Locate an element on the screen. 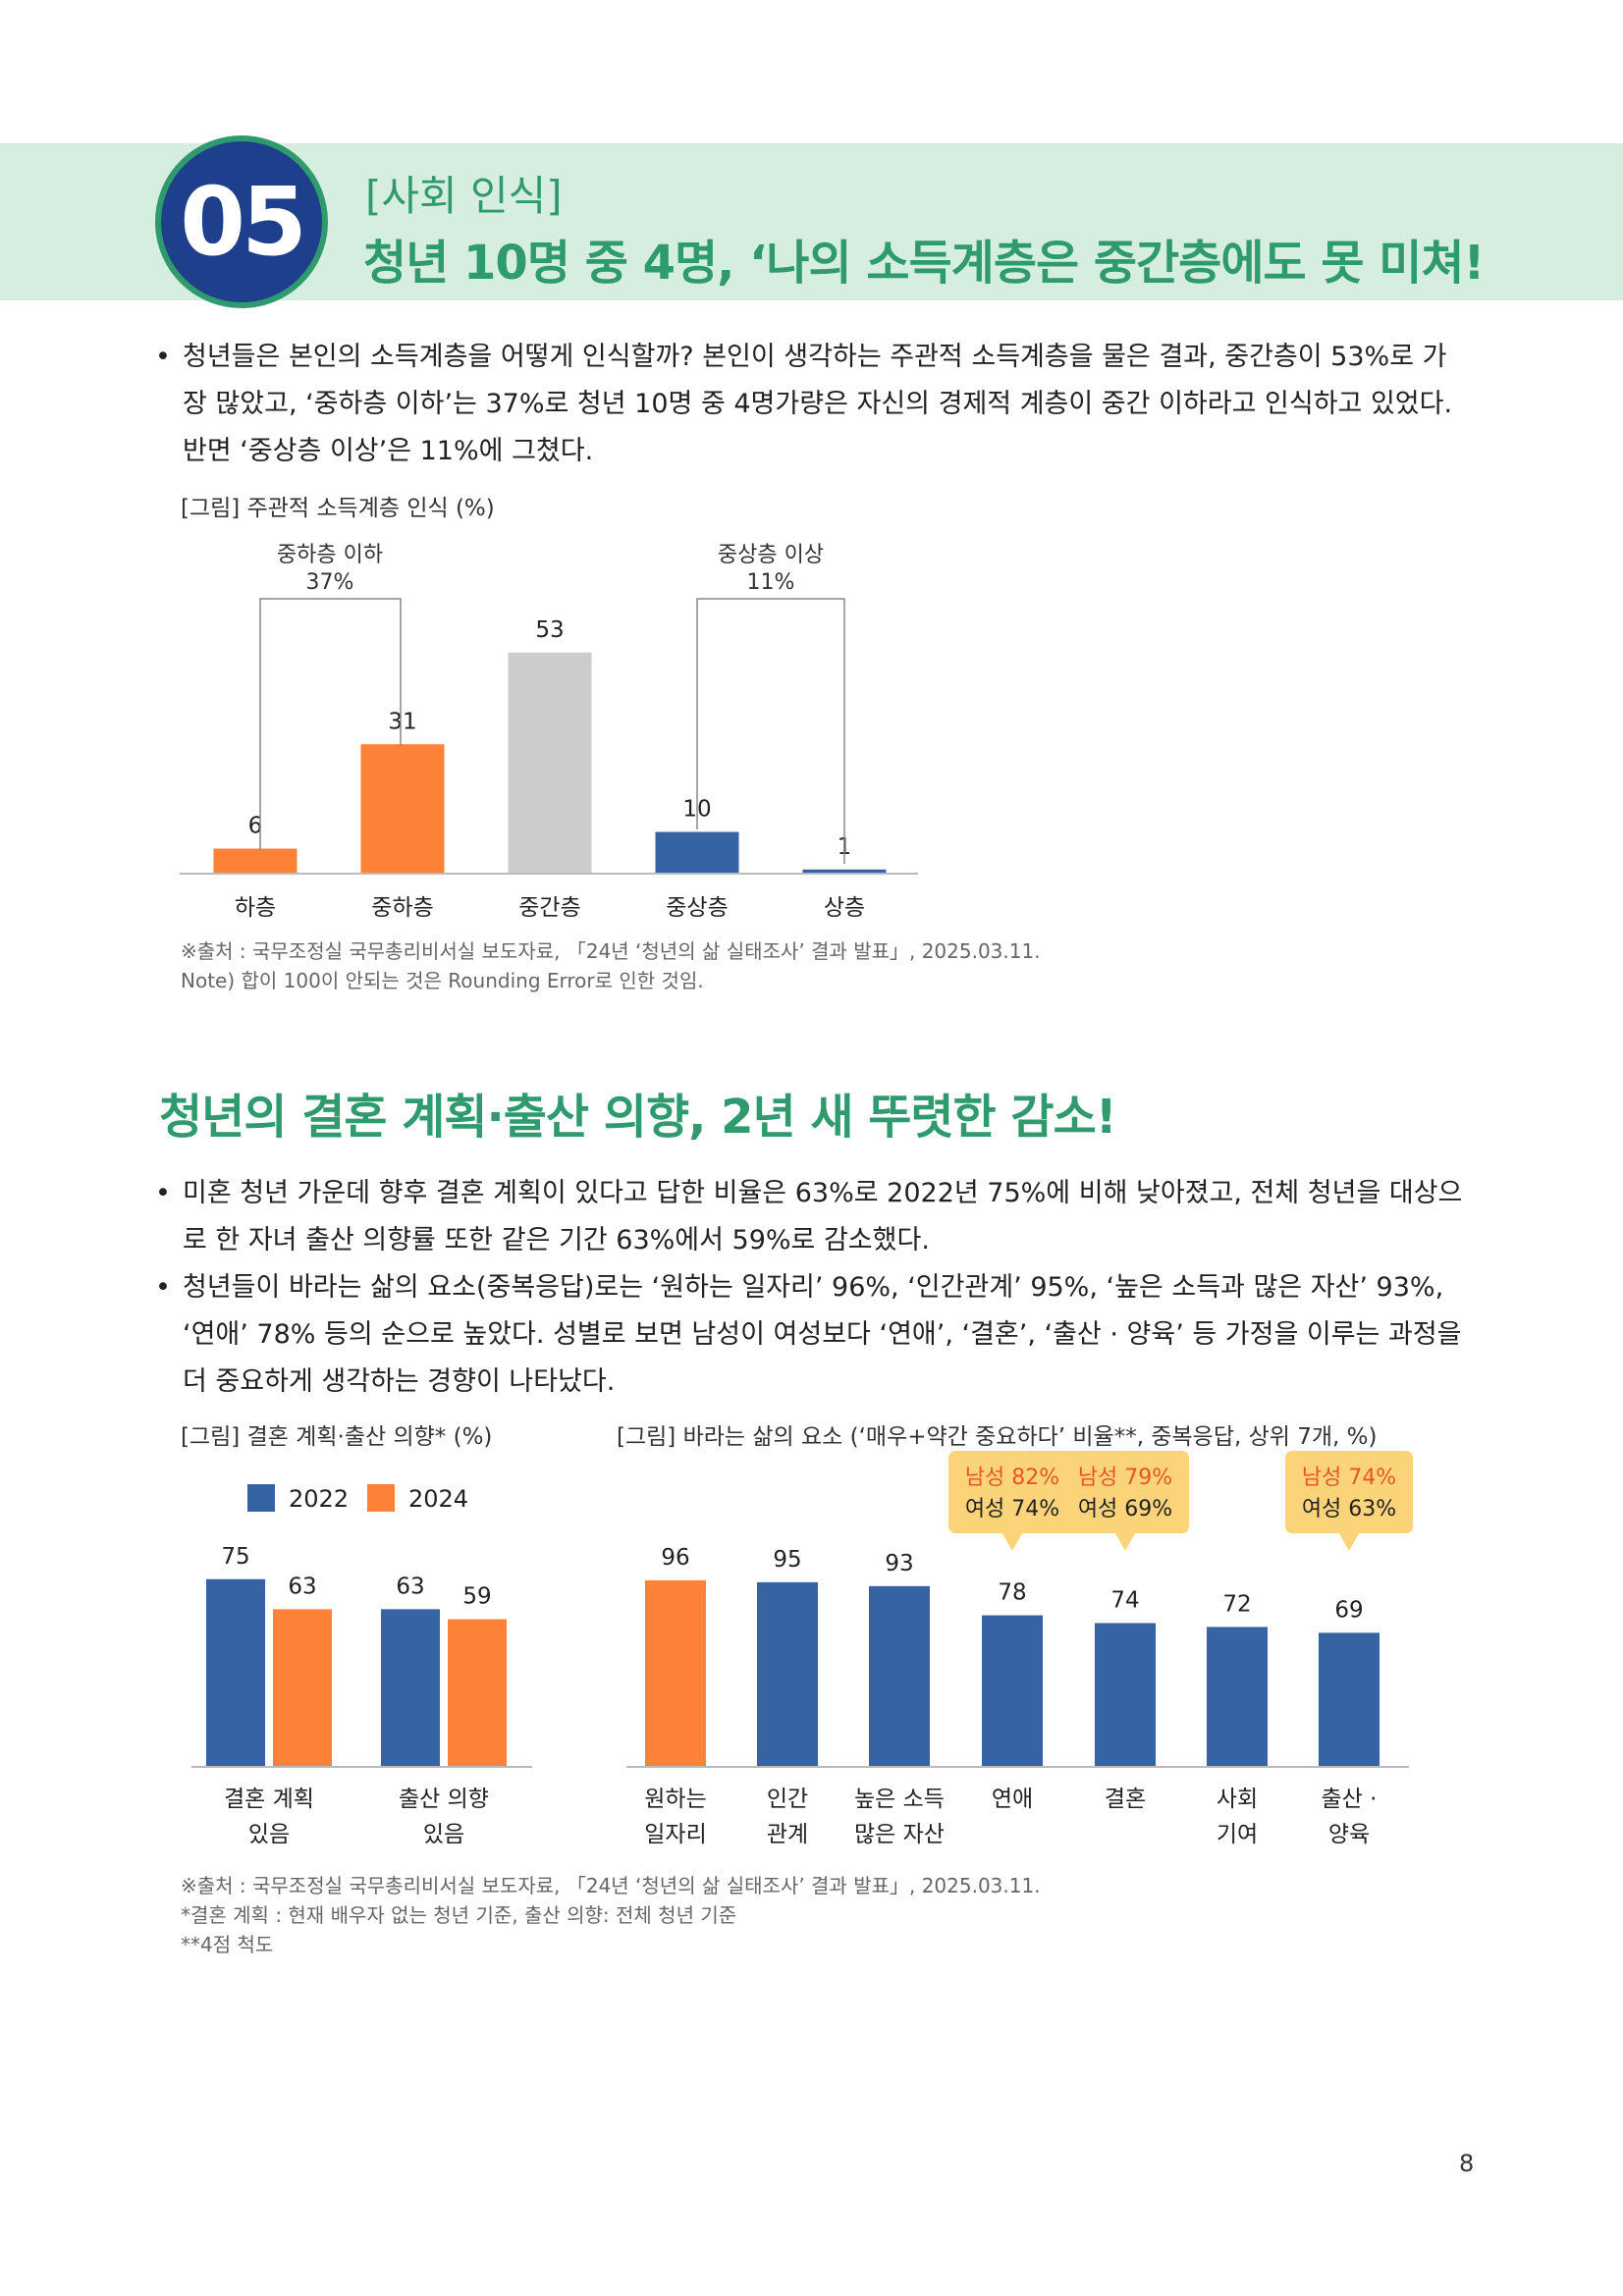  callout-female-value: 여성 69% is located at coordinates (1125, 1509).